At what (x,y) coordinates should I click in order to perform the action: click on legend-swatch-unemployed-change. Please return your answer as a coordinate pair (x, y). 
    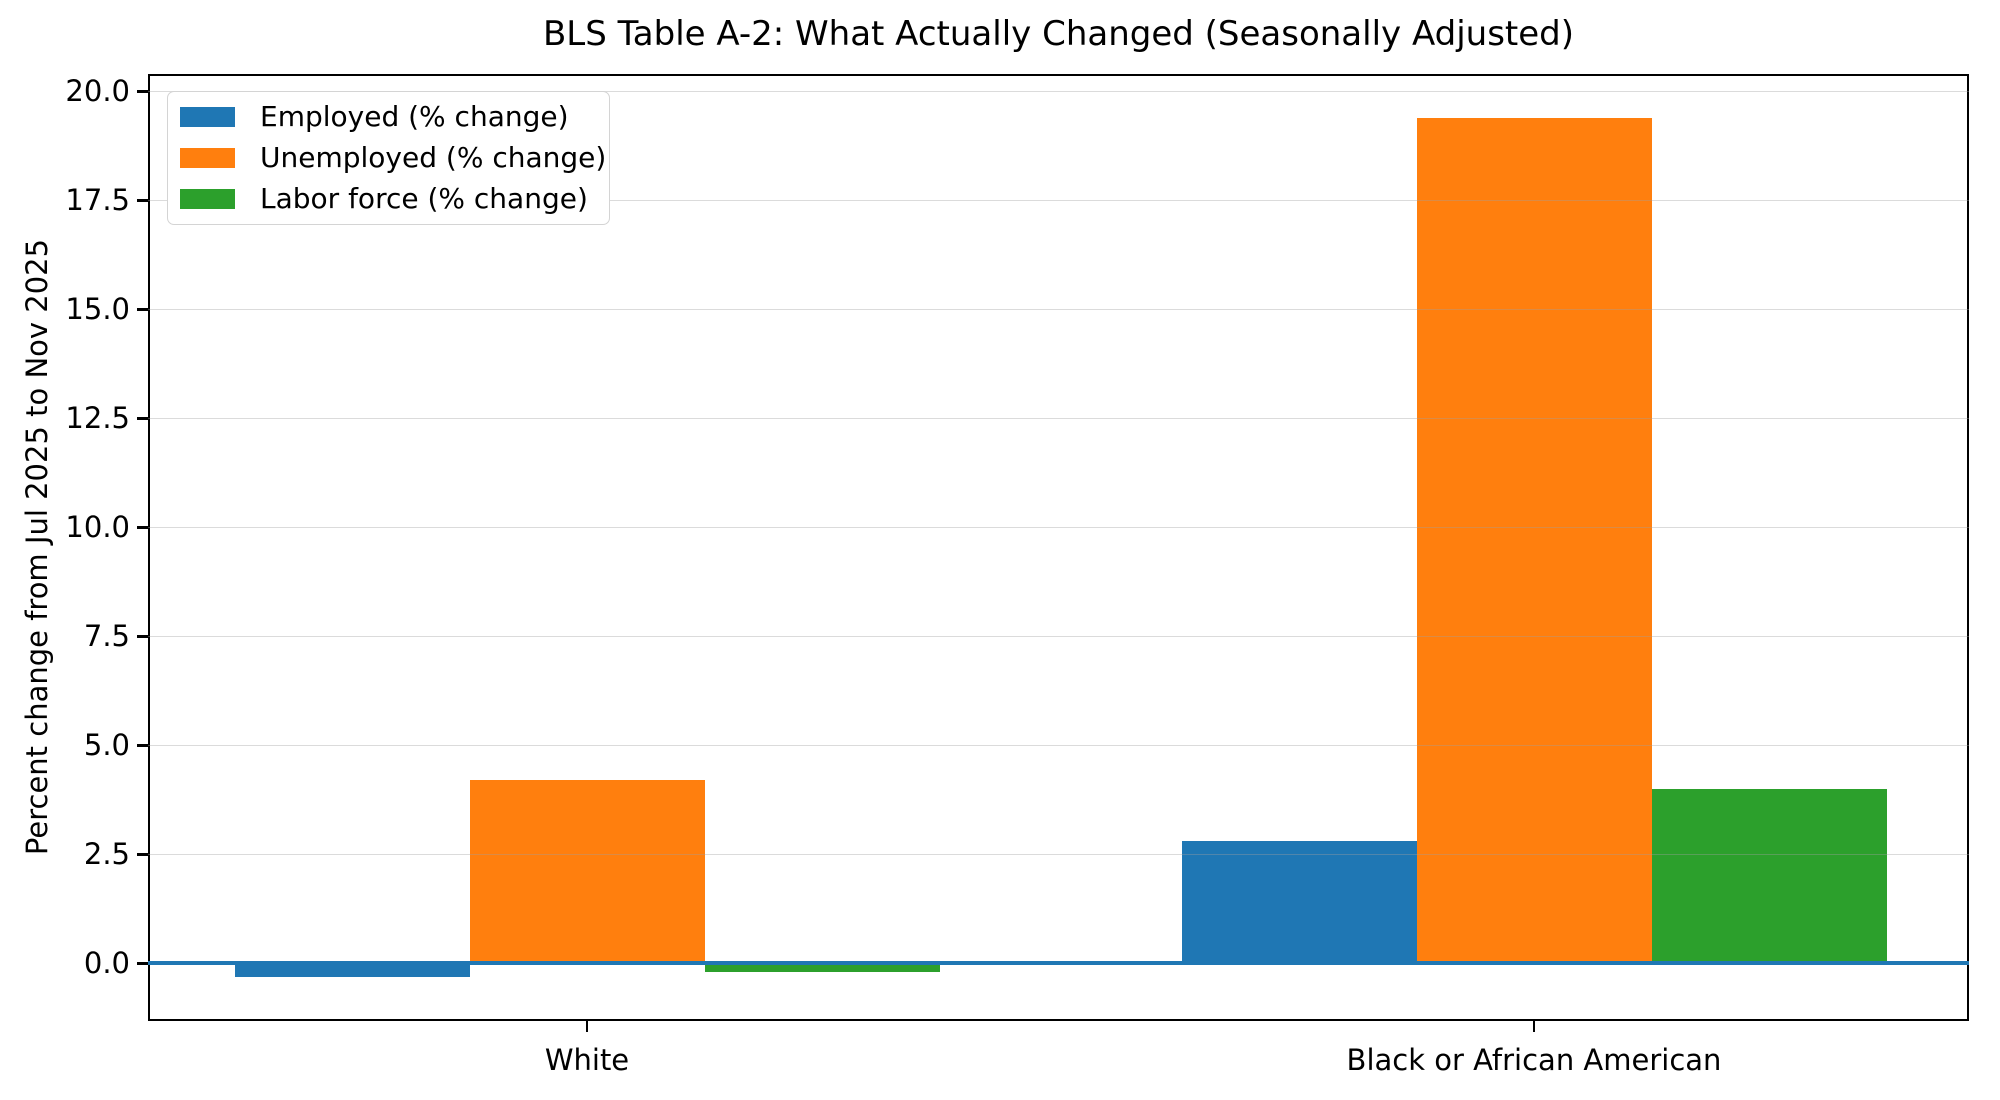
    Looking at the image, I should click on (207, 157).